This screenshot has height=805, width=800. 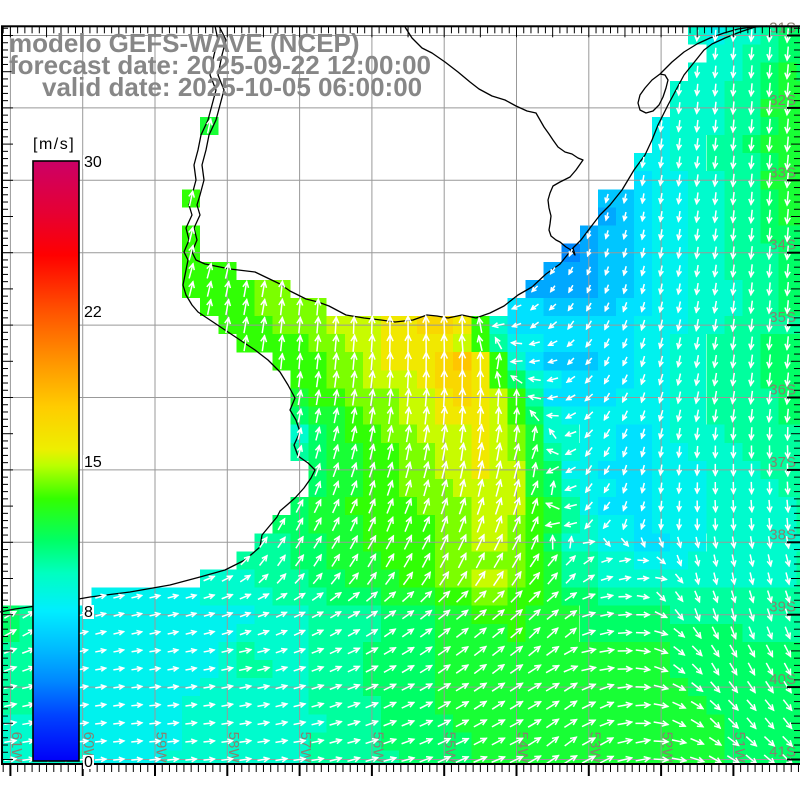 I want to click on svg-text: 37S, so click(x=782, y=462).